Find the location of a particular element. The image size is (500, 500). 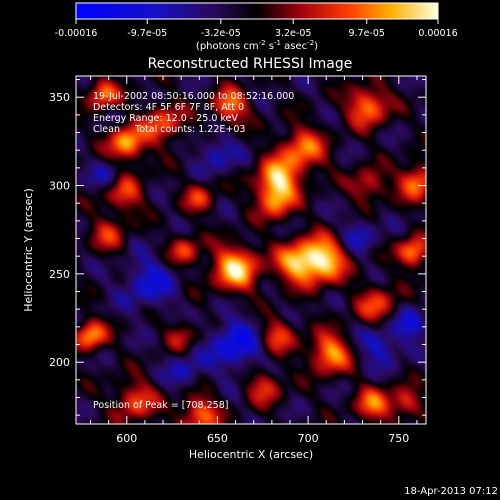

x-axis-label: Heliocentric X (arcsec) is located at coordinates (251, 454).